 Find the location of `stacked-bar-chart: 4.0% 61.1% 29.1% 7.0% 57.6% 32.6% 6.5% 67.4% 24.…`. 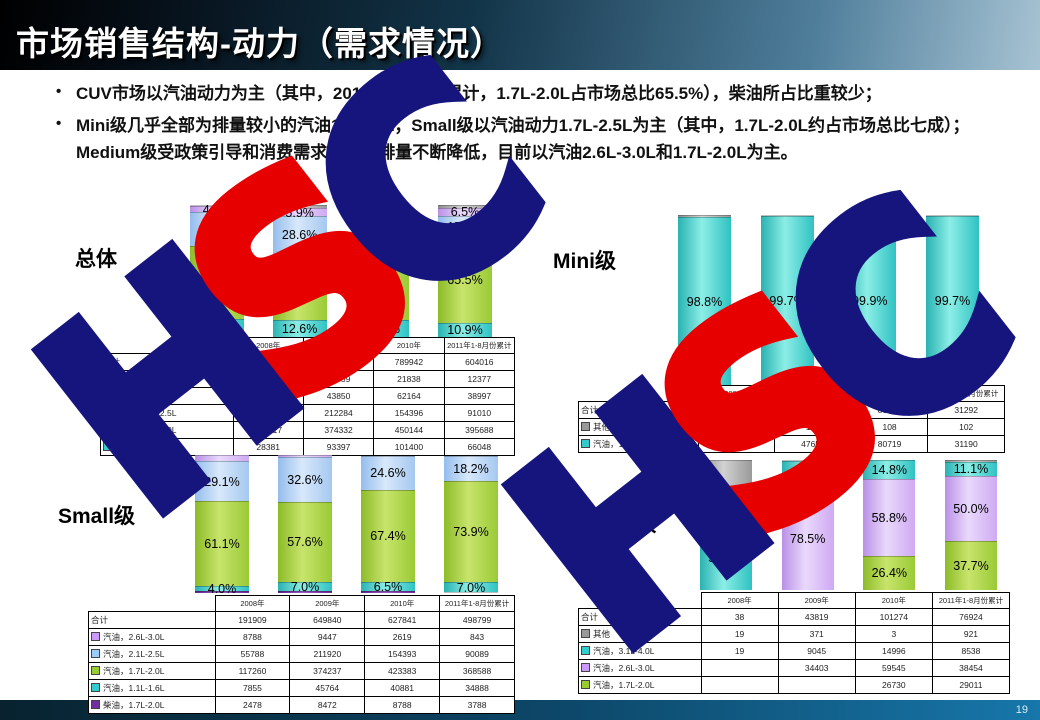

stacked-bar-chart: 4.0% 61.1% 29.1% 7.0% 57.6% 32.6% 6.5% 67.4% 24.… is located at coordinates (346, 525).